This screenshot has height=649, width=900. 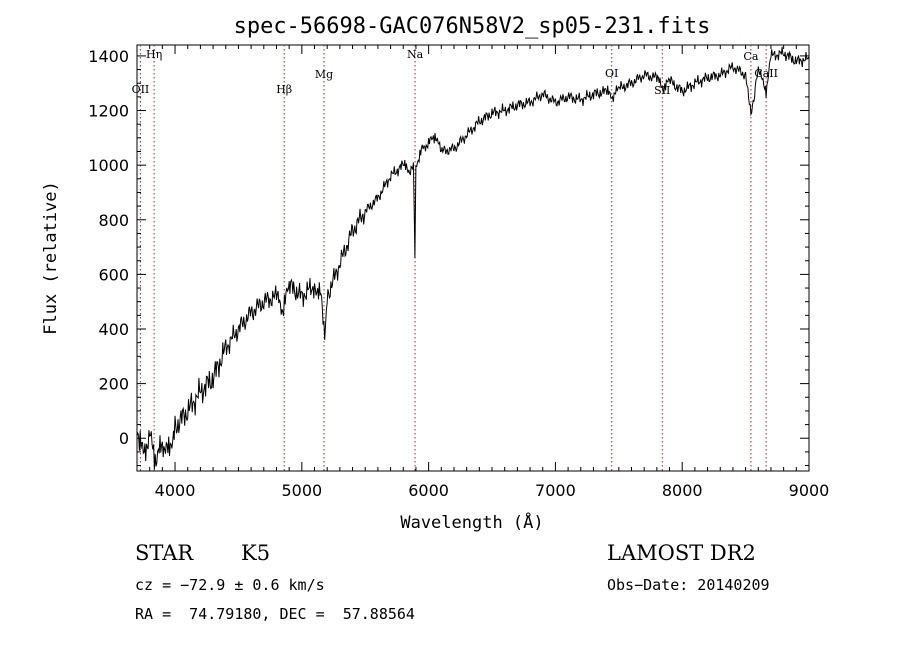 I want to click on x-tick-label: 9000, so click(x=809, y=490).